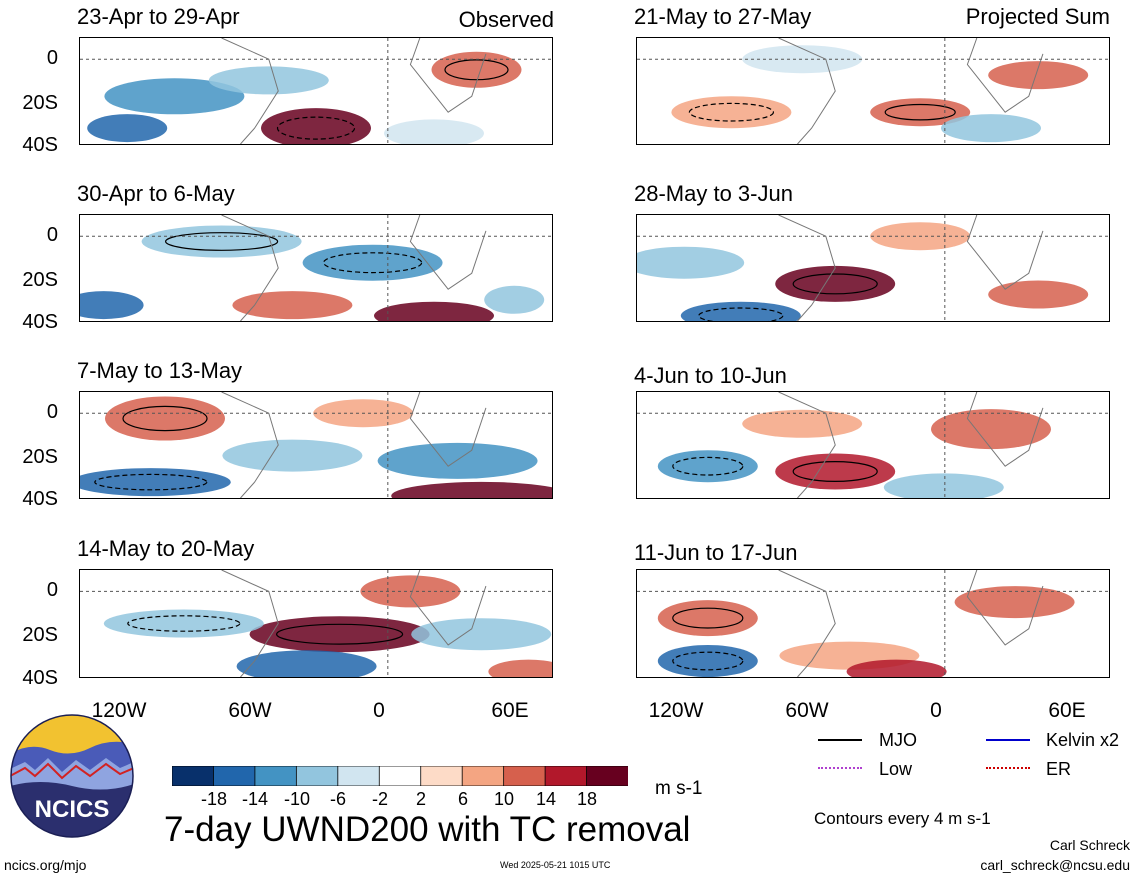  I want to click on panel-title-obs-2: 30-Apr to 6-May, so click(156, 193).